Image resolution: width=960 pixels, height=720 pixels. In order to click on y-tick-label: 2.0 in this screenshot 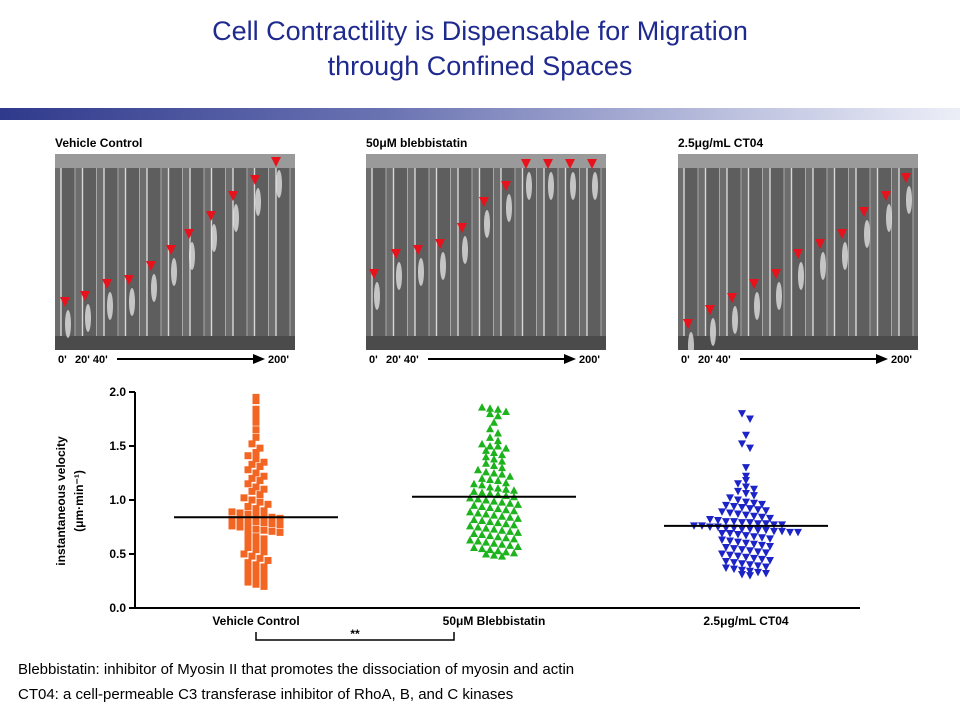, I will do `click(117, 392)`.